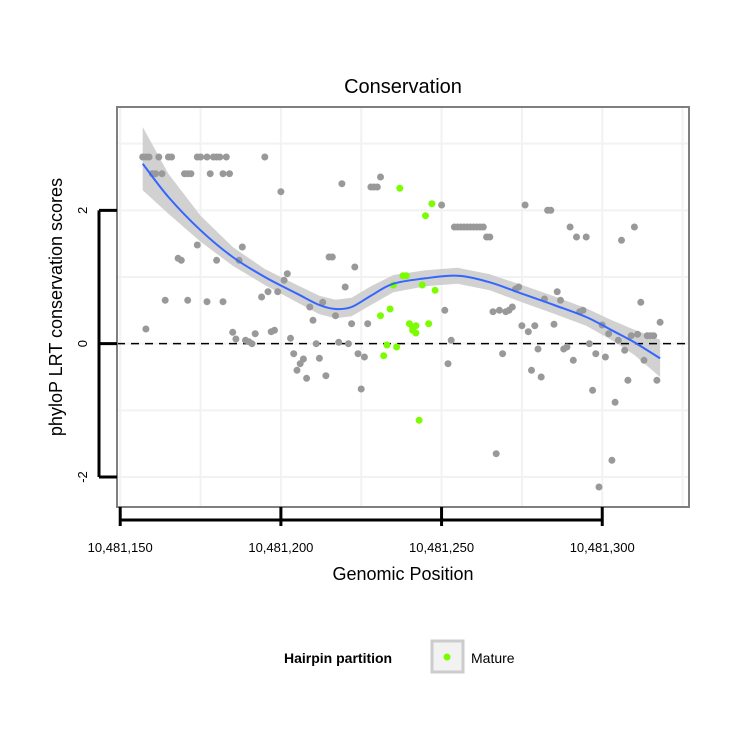 This screenshot has width=750, height=750. Describe the element at coordinates (447, 657) in the screenshot. I see `legend-key-mature` at that location.